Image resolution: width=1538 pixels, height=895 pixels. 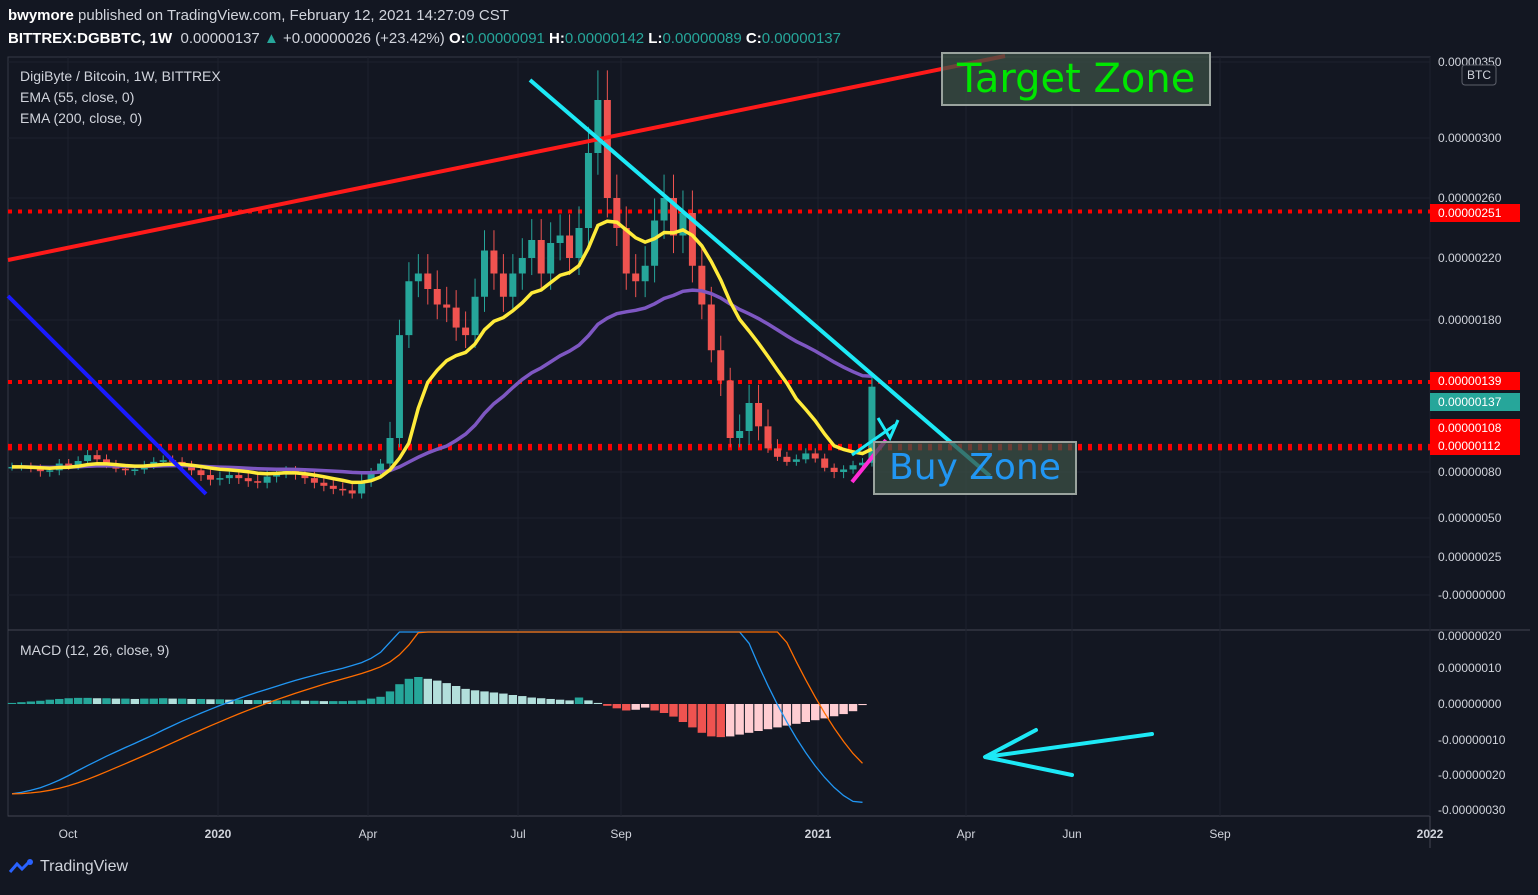 I want to click on symbol-label: BITTREX:DGBBTC, 1W, so click(x=90, y=38).